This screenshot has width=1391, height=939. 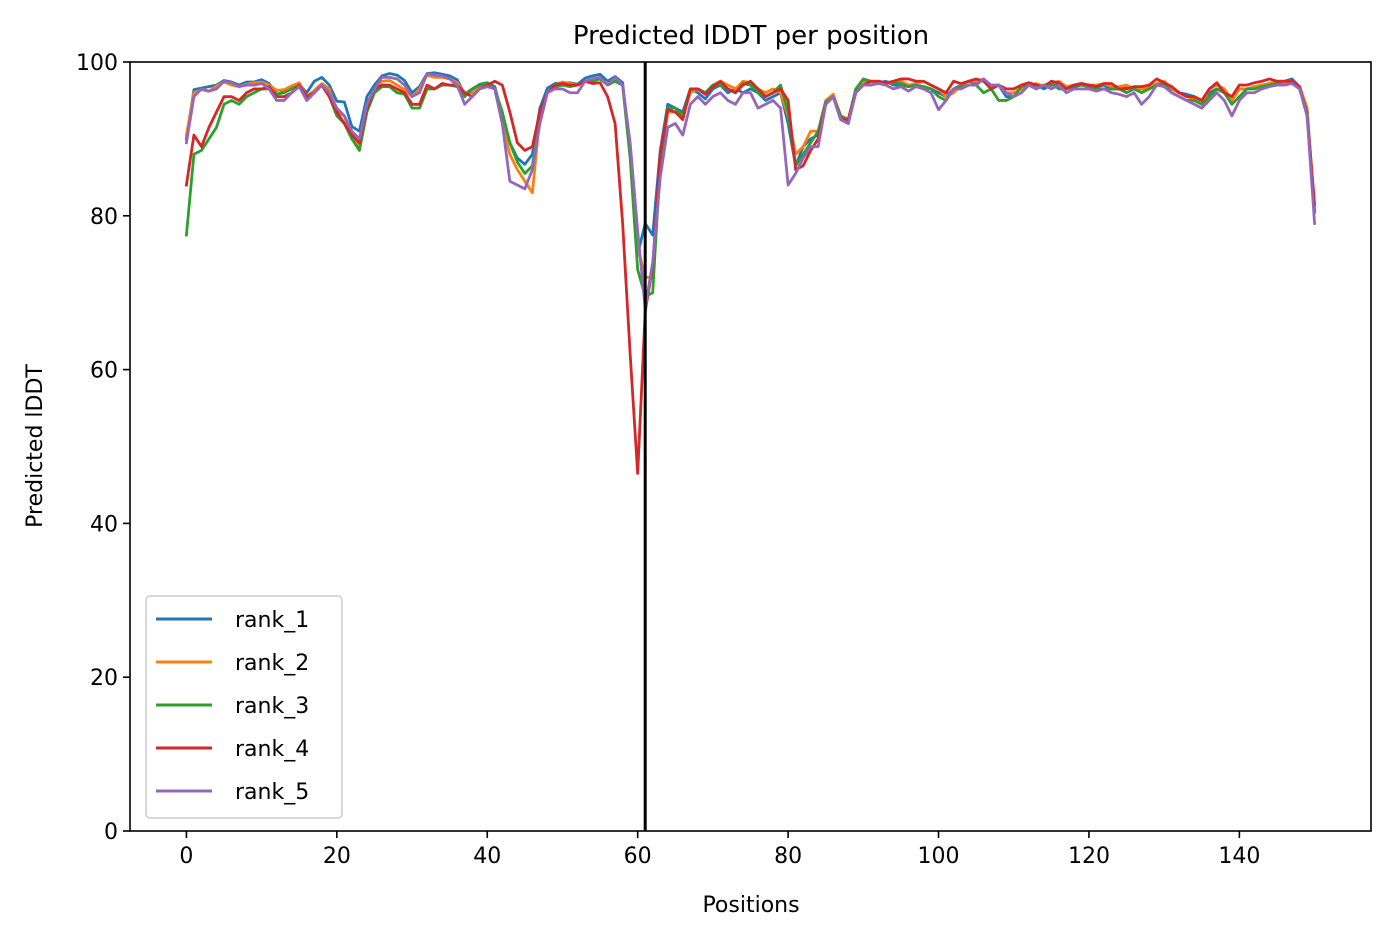 What do you see at coordinates (272, 792) in the screenshot?
I see `legend-label-rank_5: rank_5` at bounding box center [272, 792].